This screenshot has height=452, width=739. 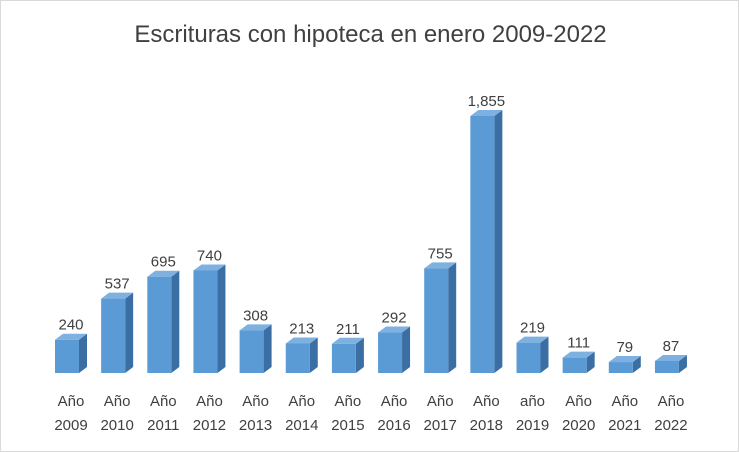 I want to click on data-label: 755, so click(x=440, y=253).